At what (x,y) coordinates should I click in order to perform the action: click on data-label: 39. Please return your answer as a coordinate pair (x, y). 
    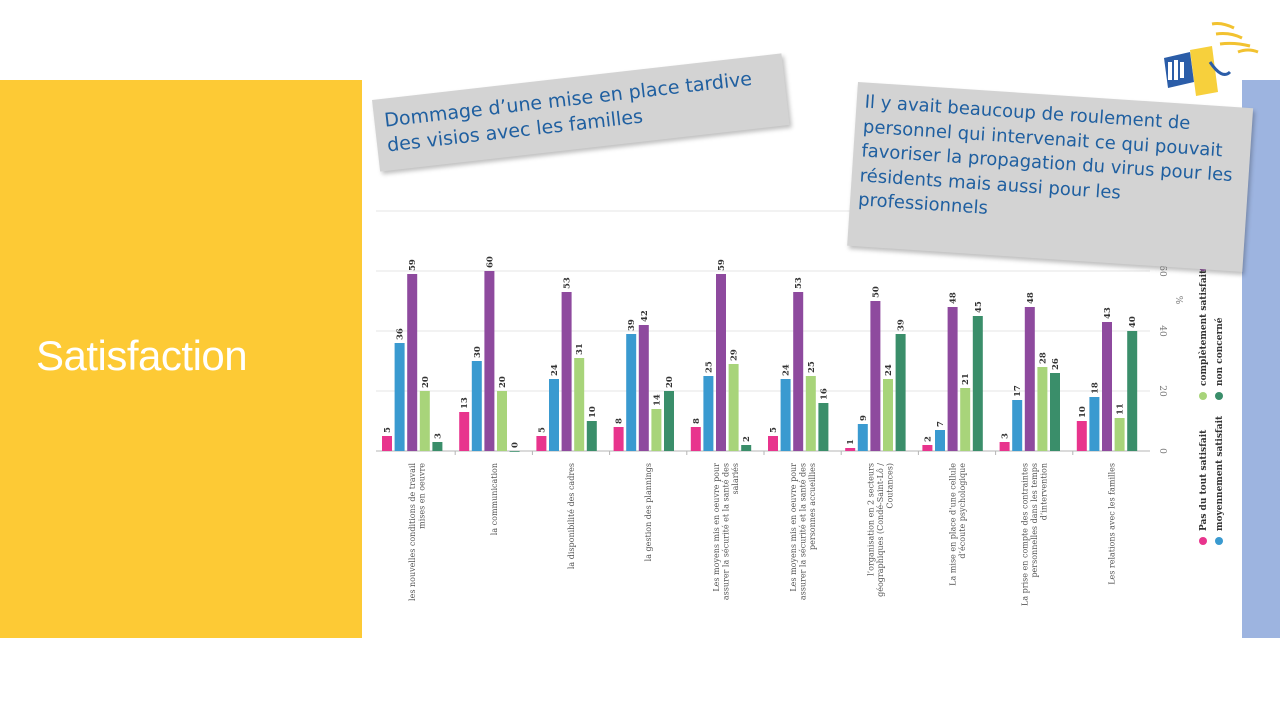
    Looking at the image, I should click on (902, 325).